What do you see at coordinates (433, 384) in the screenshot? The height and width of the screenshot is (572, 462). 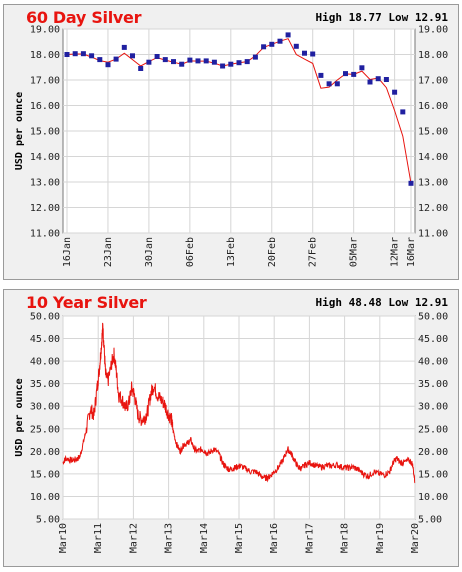 I see `y-tick-label-right: 35.00` at bounding box center [433, 384].